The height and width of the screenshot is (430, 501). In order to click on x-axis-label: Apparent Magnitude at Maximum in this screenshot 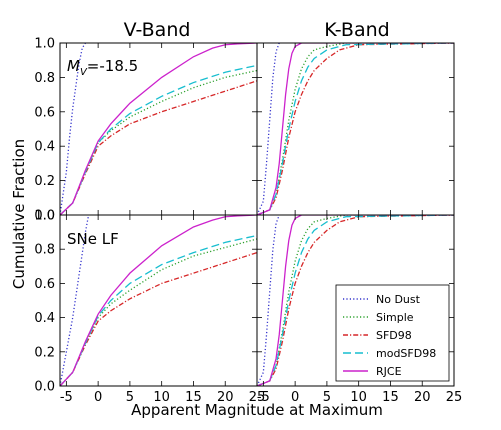, I will do `click(257, 410)`.